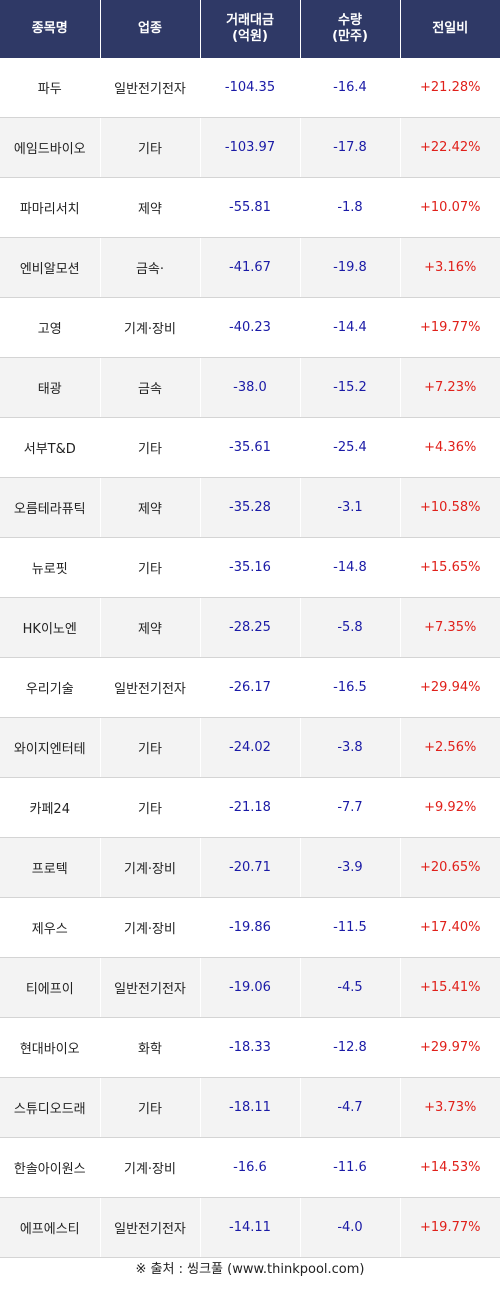  I want to click on table-row: 한솔아이원스 기계·장비 -16.6 -11.6 +14.53%, so click(250, 1167).